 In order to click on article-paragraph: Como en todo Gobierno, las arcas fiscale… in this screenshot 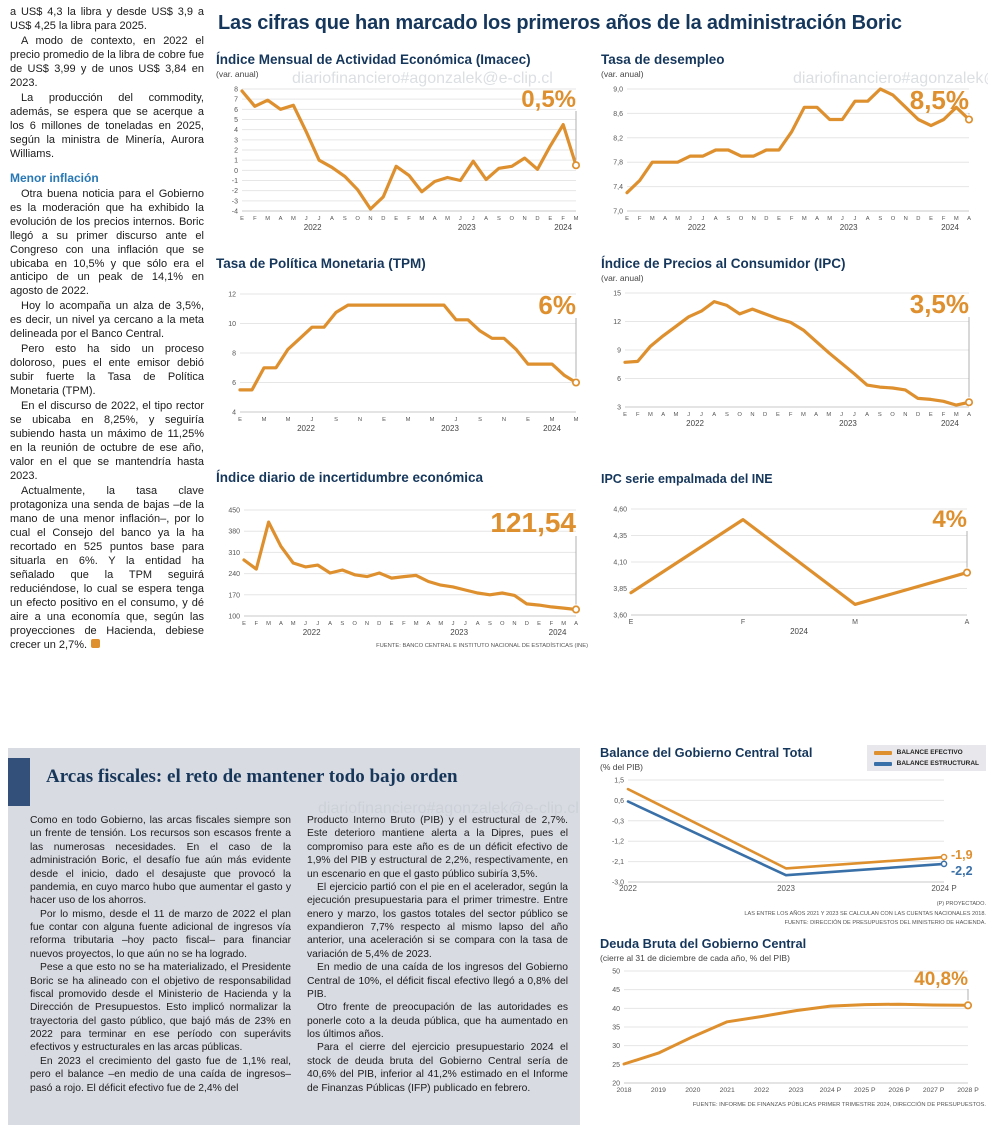, I will do `click(160, 861)`.